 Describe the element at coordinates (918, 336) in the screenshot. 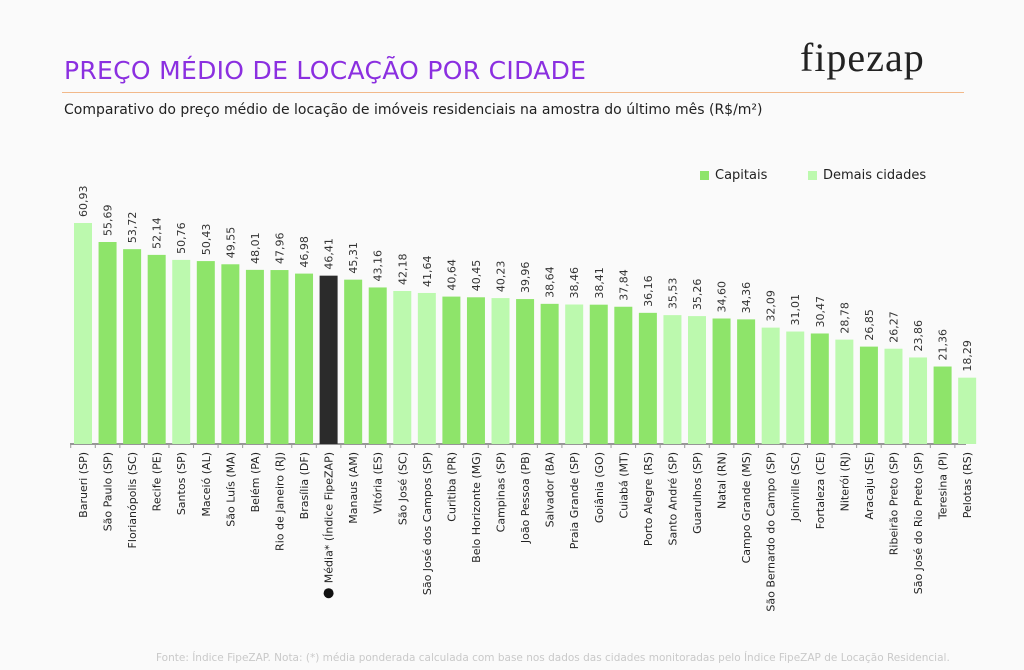

I see `value-label: 23,86` at that location.